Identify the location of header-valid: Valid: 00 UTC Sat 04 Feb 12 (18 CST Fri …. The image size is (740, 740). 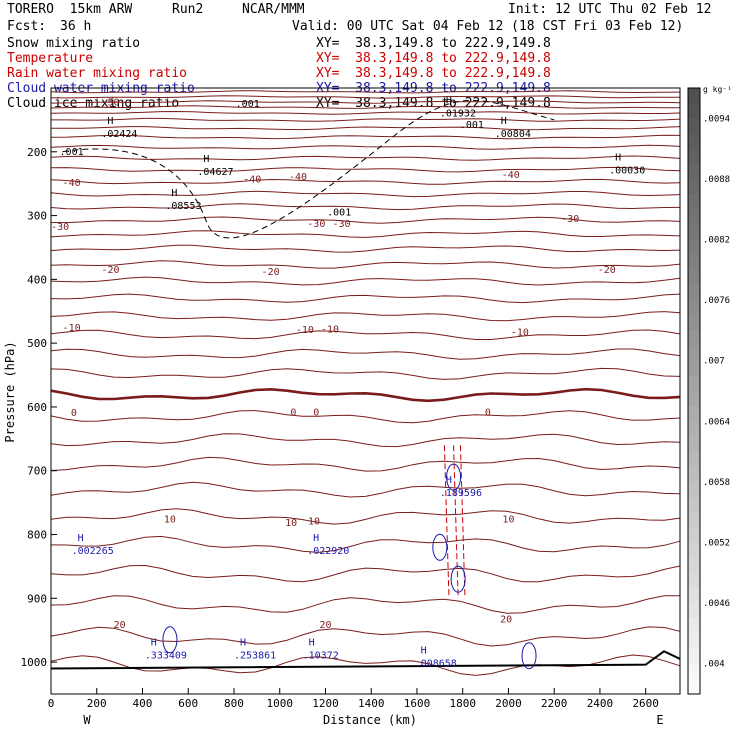
(488, 26).